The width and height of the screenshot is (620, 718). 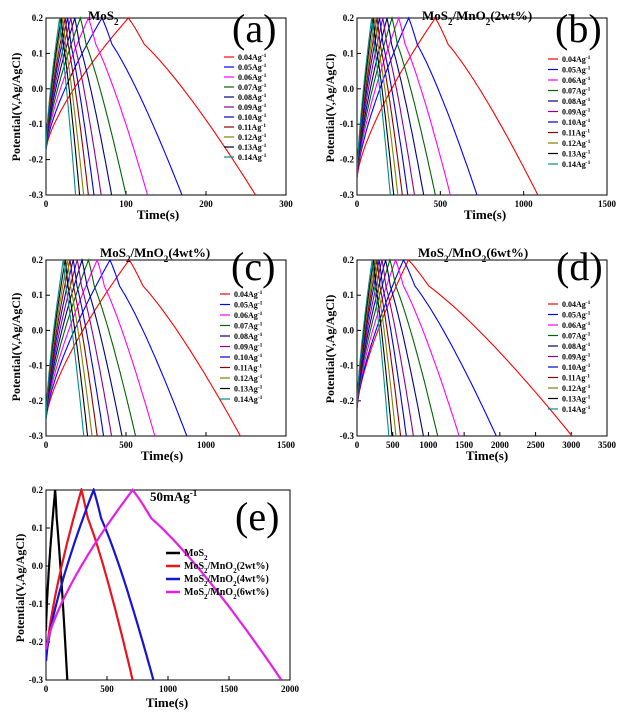 What do you see at coordinates (330, 349) in the screenshot?
I see `y-axis-label: Potential(V,Ag/AgCl)` at bounding box center [330, 349].